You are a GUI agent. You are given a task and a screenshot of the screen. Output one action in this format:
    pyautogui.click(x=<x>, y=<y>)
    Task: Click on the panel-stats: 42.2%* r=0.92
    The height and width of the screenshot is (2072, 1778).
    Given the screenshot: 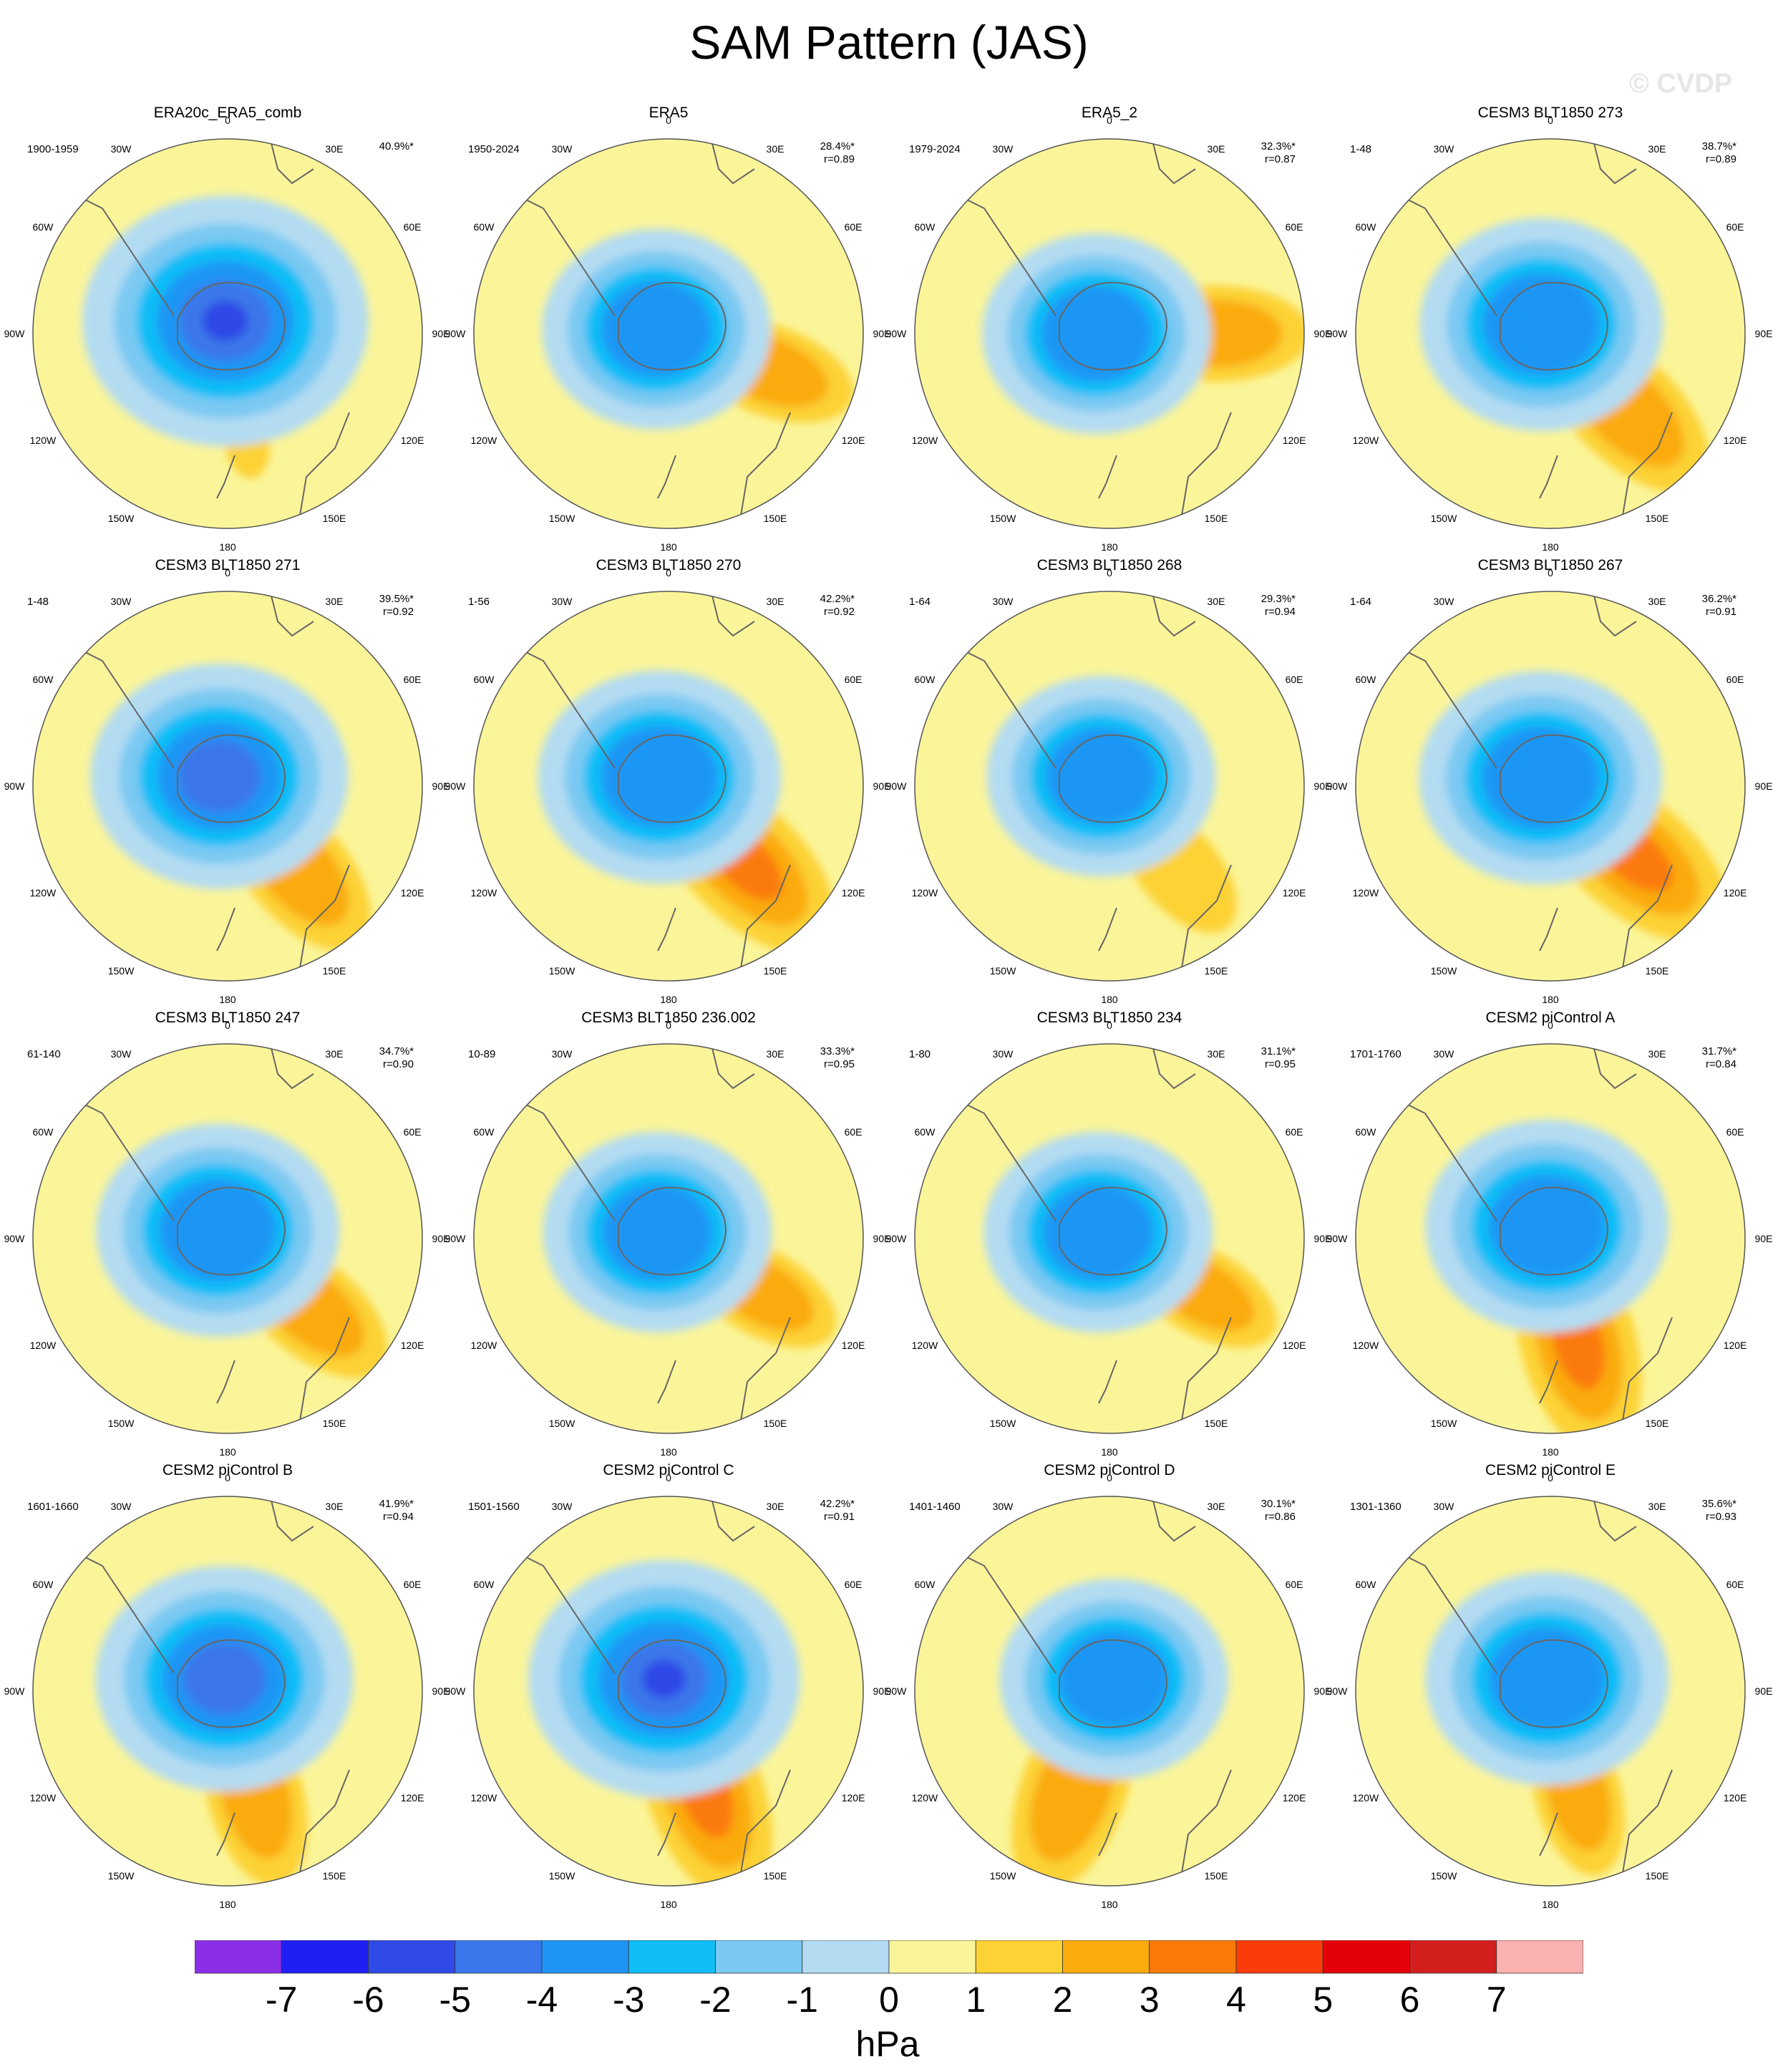 What is the action you would take?
    pyautogui.click(x=837, y=606)
    